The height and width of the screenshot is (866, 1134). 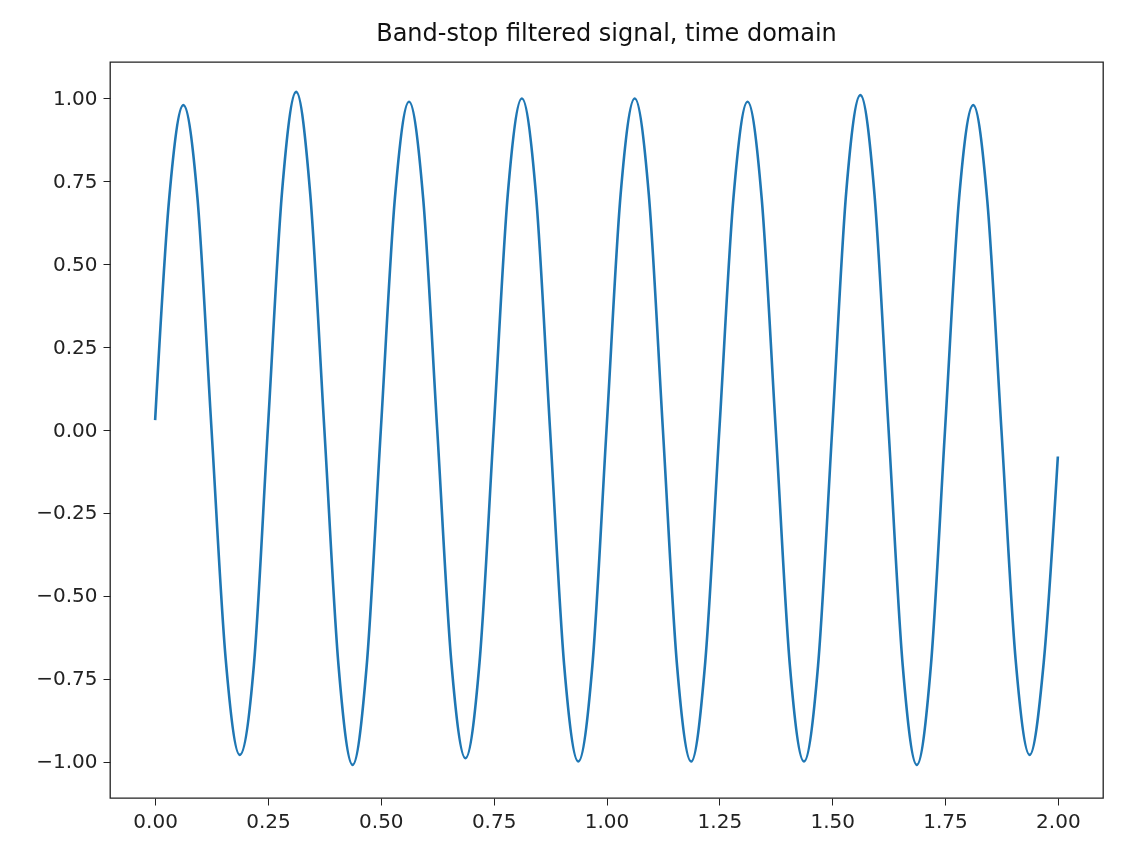 What do you see at coordinates (75, 180) in the screenshot?
I see `y-tick-label: 0.75` at bounding box center [75, 180].